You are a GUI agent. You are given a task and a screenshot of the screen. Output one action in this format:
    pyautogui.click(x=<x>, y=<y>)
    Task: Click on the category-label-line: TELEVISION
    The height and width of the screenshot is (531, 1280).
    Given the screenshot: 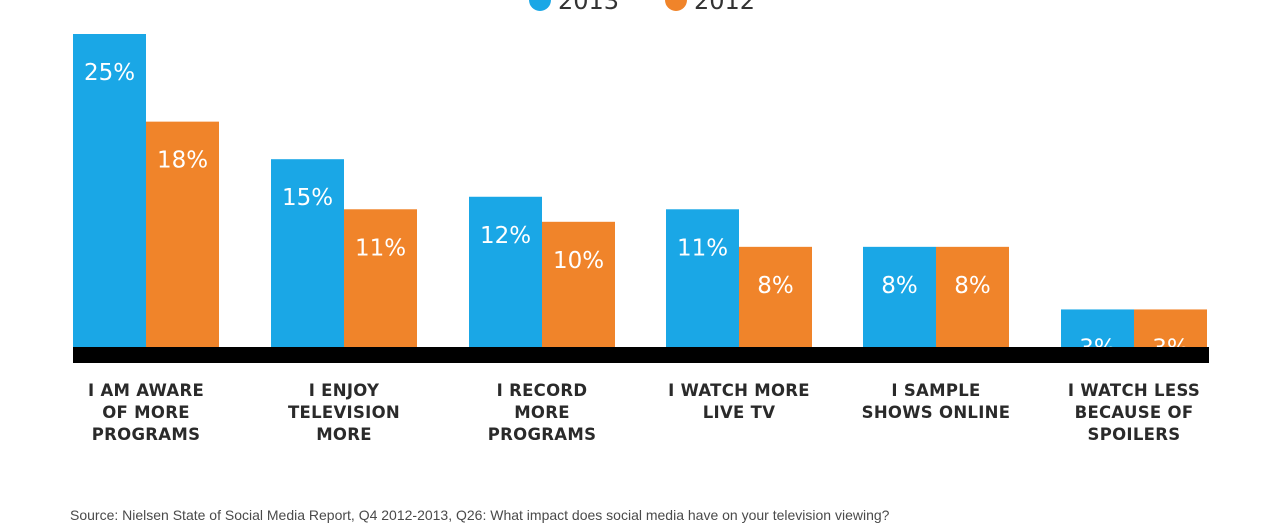 What is the action you would take?
    pyautogui.click(x=344, y=412)
    